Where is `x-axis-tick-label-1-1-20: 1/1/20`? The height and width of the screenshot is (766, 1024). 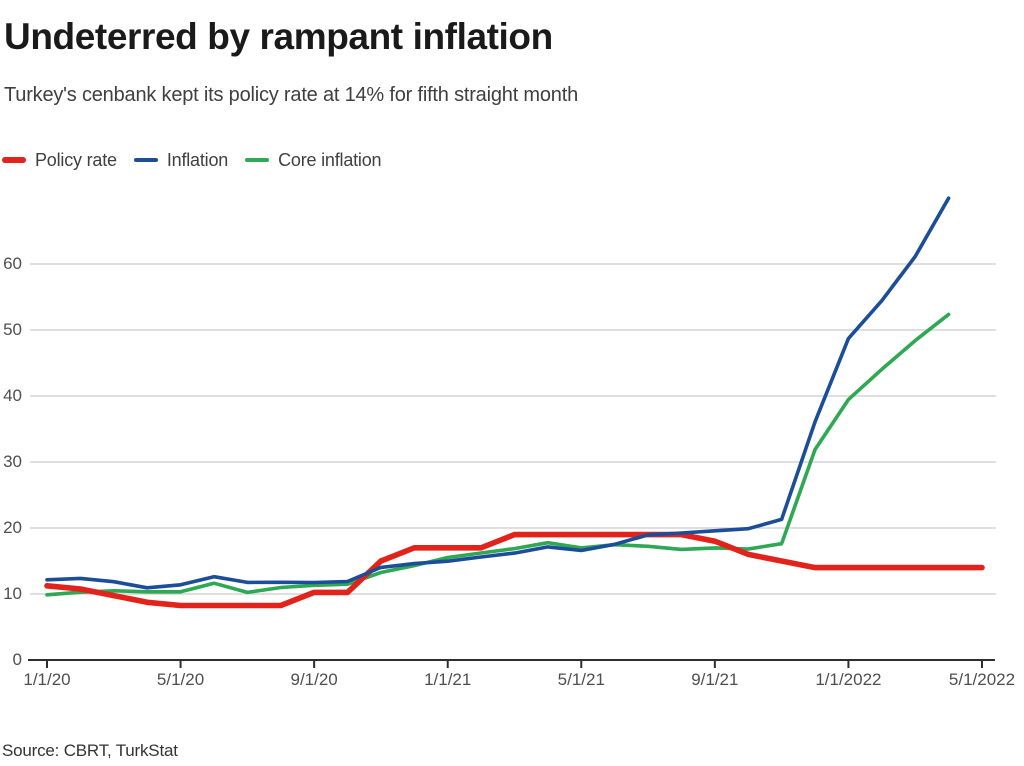
x-axis-tick-label-1-1-20: 1/1/20 is located at coordinates (47, 679).